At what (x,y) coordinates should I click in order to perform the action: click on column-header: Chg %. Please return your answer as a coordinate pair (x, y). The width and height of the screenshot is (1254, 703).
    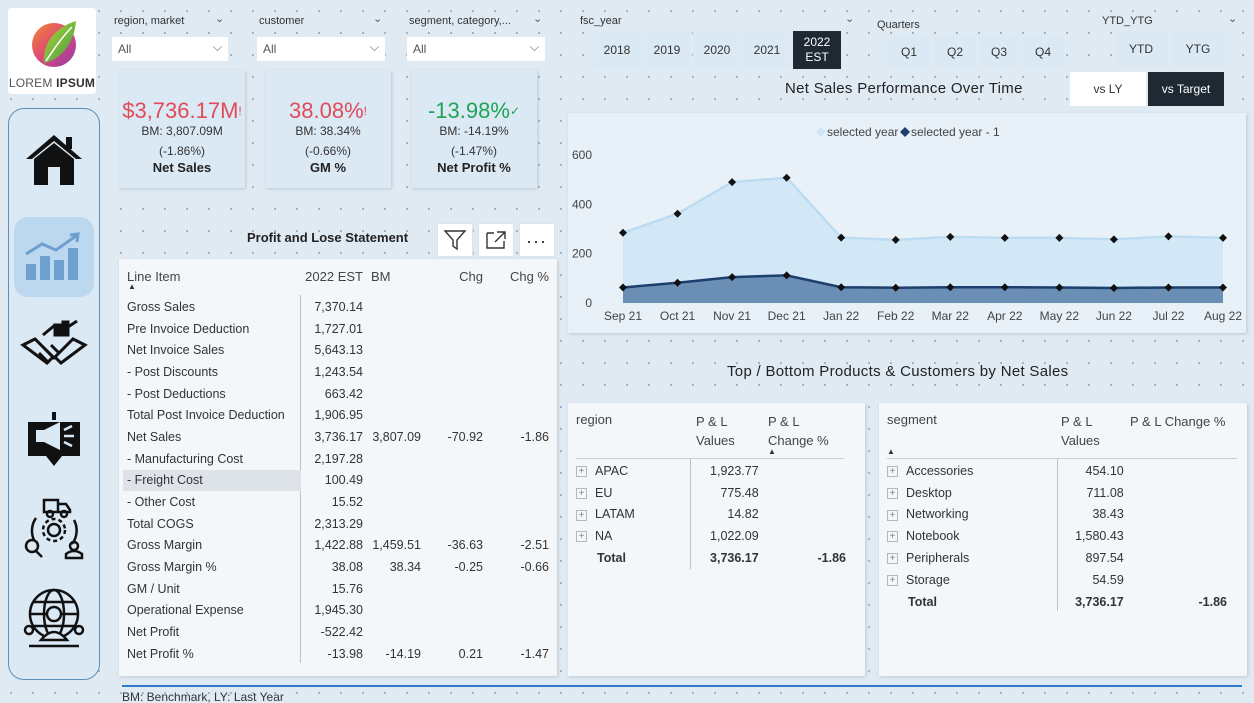
    Looking at the image, I should click on (529, 277).